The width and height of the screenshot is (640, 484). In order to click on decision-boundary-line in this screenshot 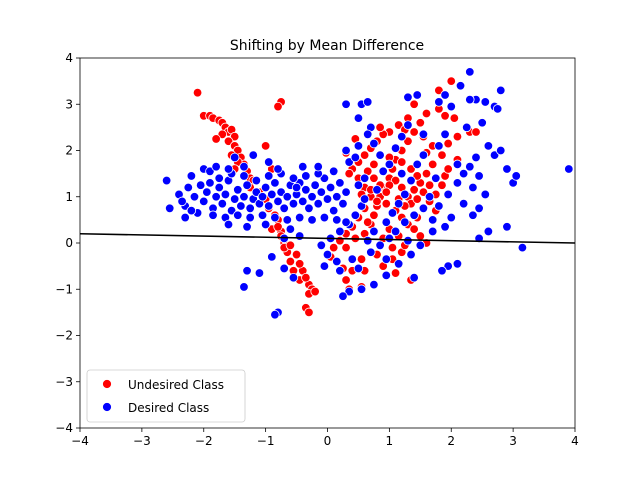, I will do `click(327, 238)`.